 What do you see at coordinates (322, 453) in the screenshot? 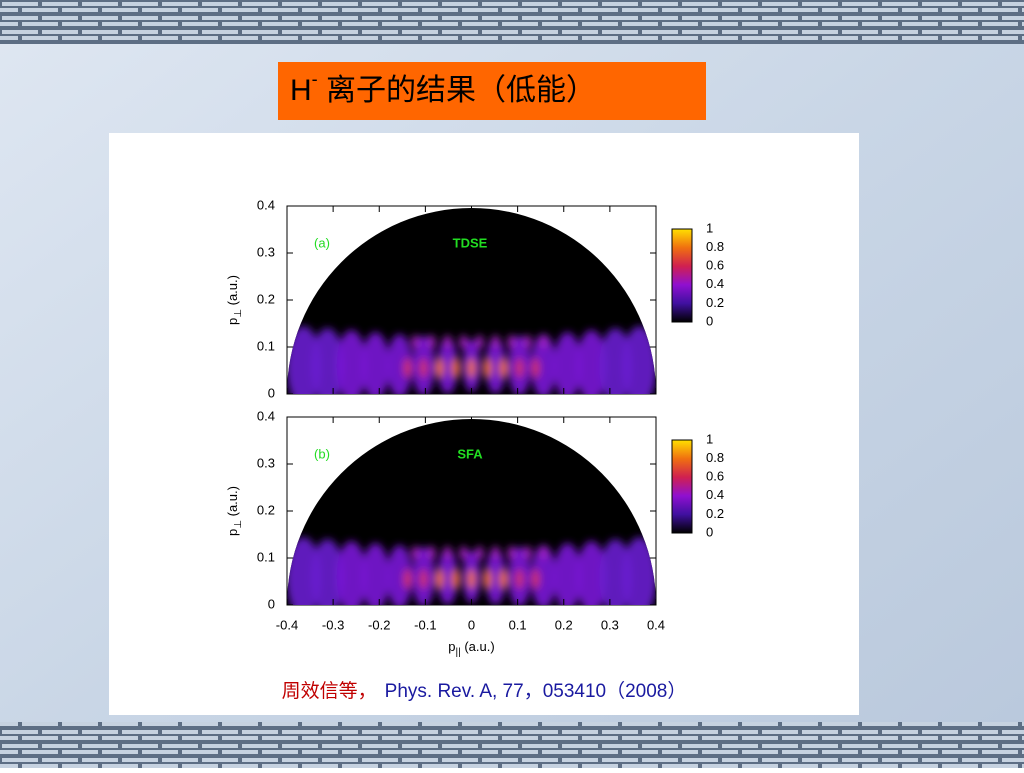
I see `panel-label: (b)` at bounding box center [322, 453].